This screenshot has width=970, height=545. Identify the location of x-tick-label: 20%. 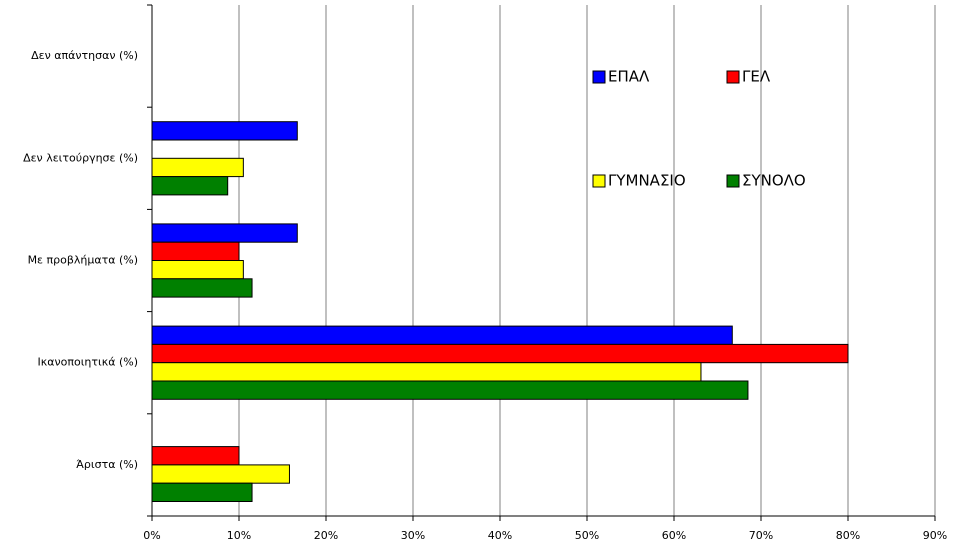
(326, 535).